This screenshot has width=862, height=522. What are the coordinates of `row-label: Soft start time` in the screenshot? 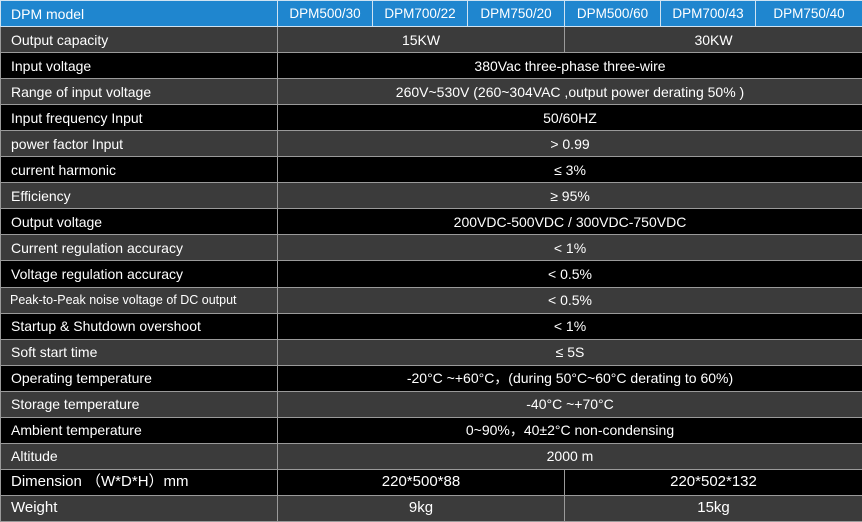 It's located at (139, 352).